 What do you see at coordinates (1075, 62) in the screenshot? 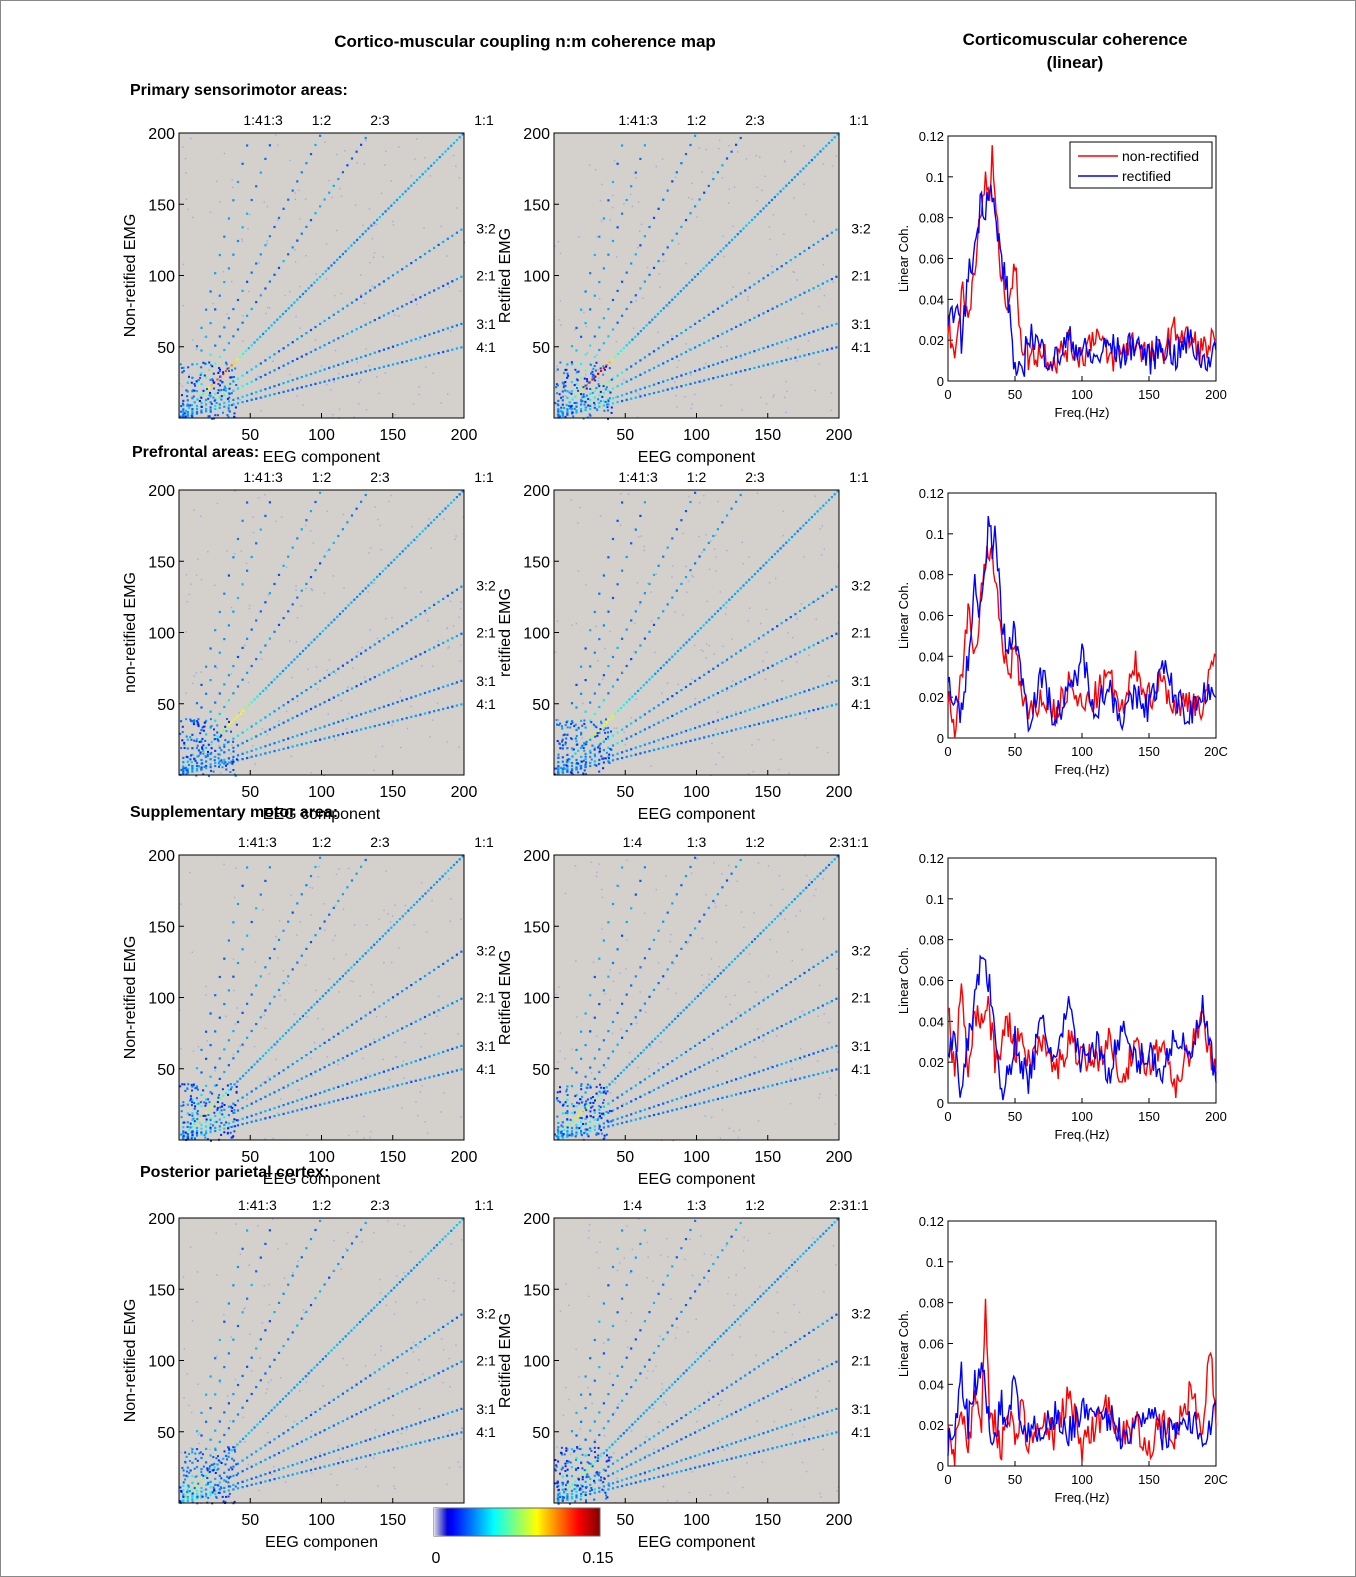
I see `right-header-line2: (linear)` at bounding box center [1075, 62].